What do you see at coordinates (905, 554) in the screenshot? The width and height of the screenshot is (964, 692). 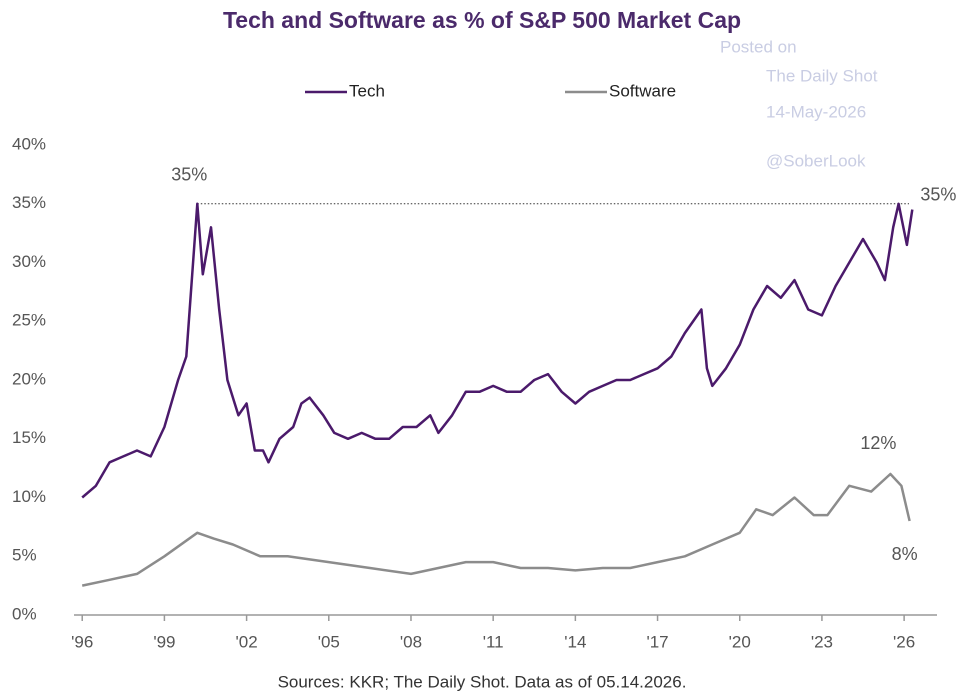 I see `annotation: 8%` at bounding box center [905, 554].